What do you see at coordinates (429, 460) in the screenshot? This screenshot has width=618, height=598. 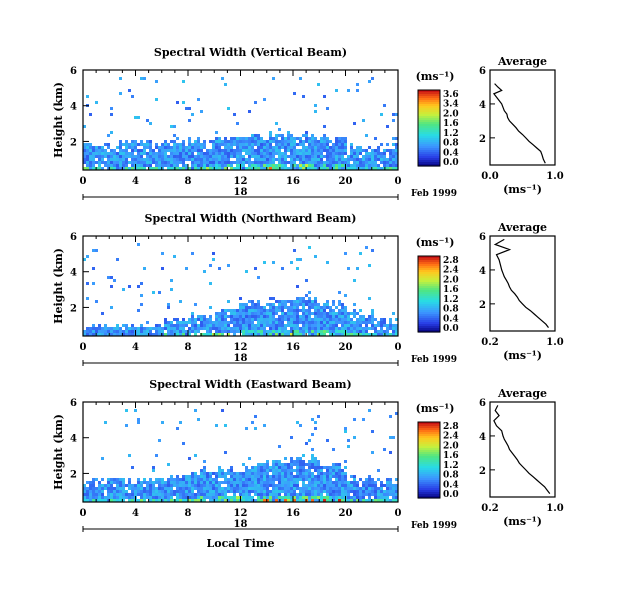 I see `colorbar-frame` at bounding box center [429, 460].